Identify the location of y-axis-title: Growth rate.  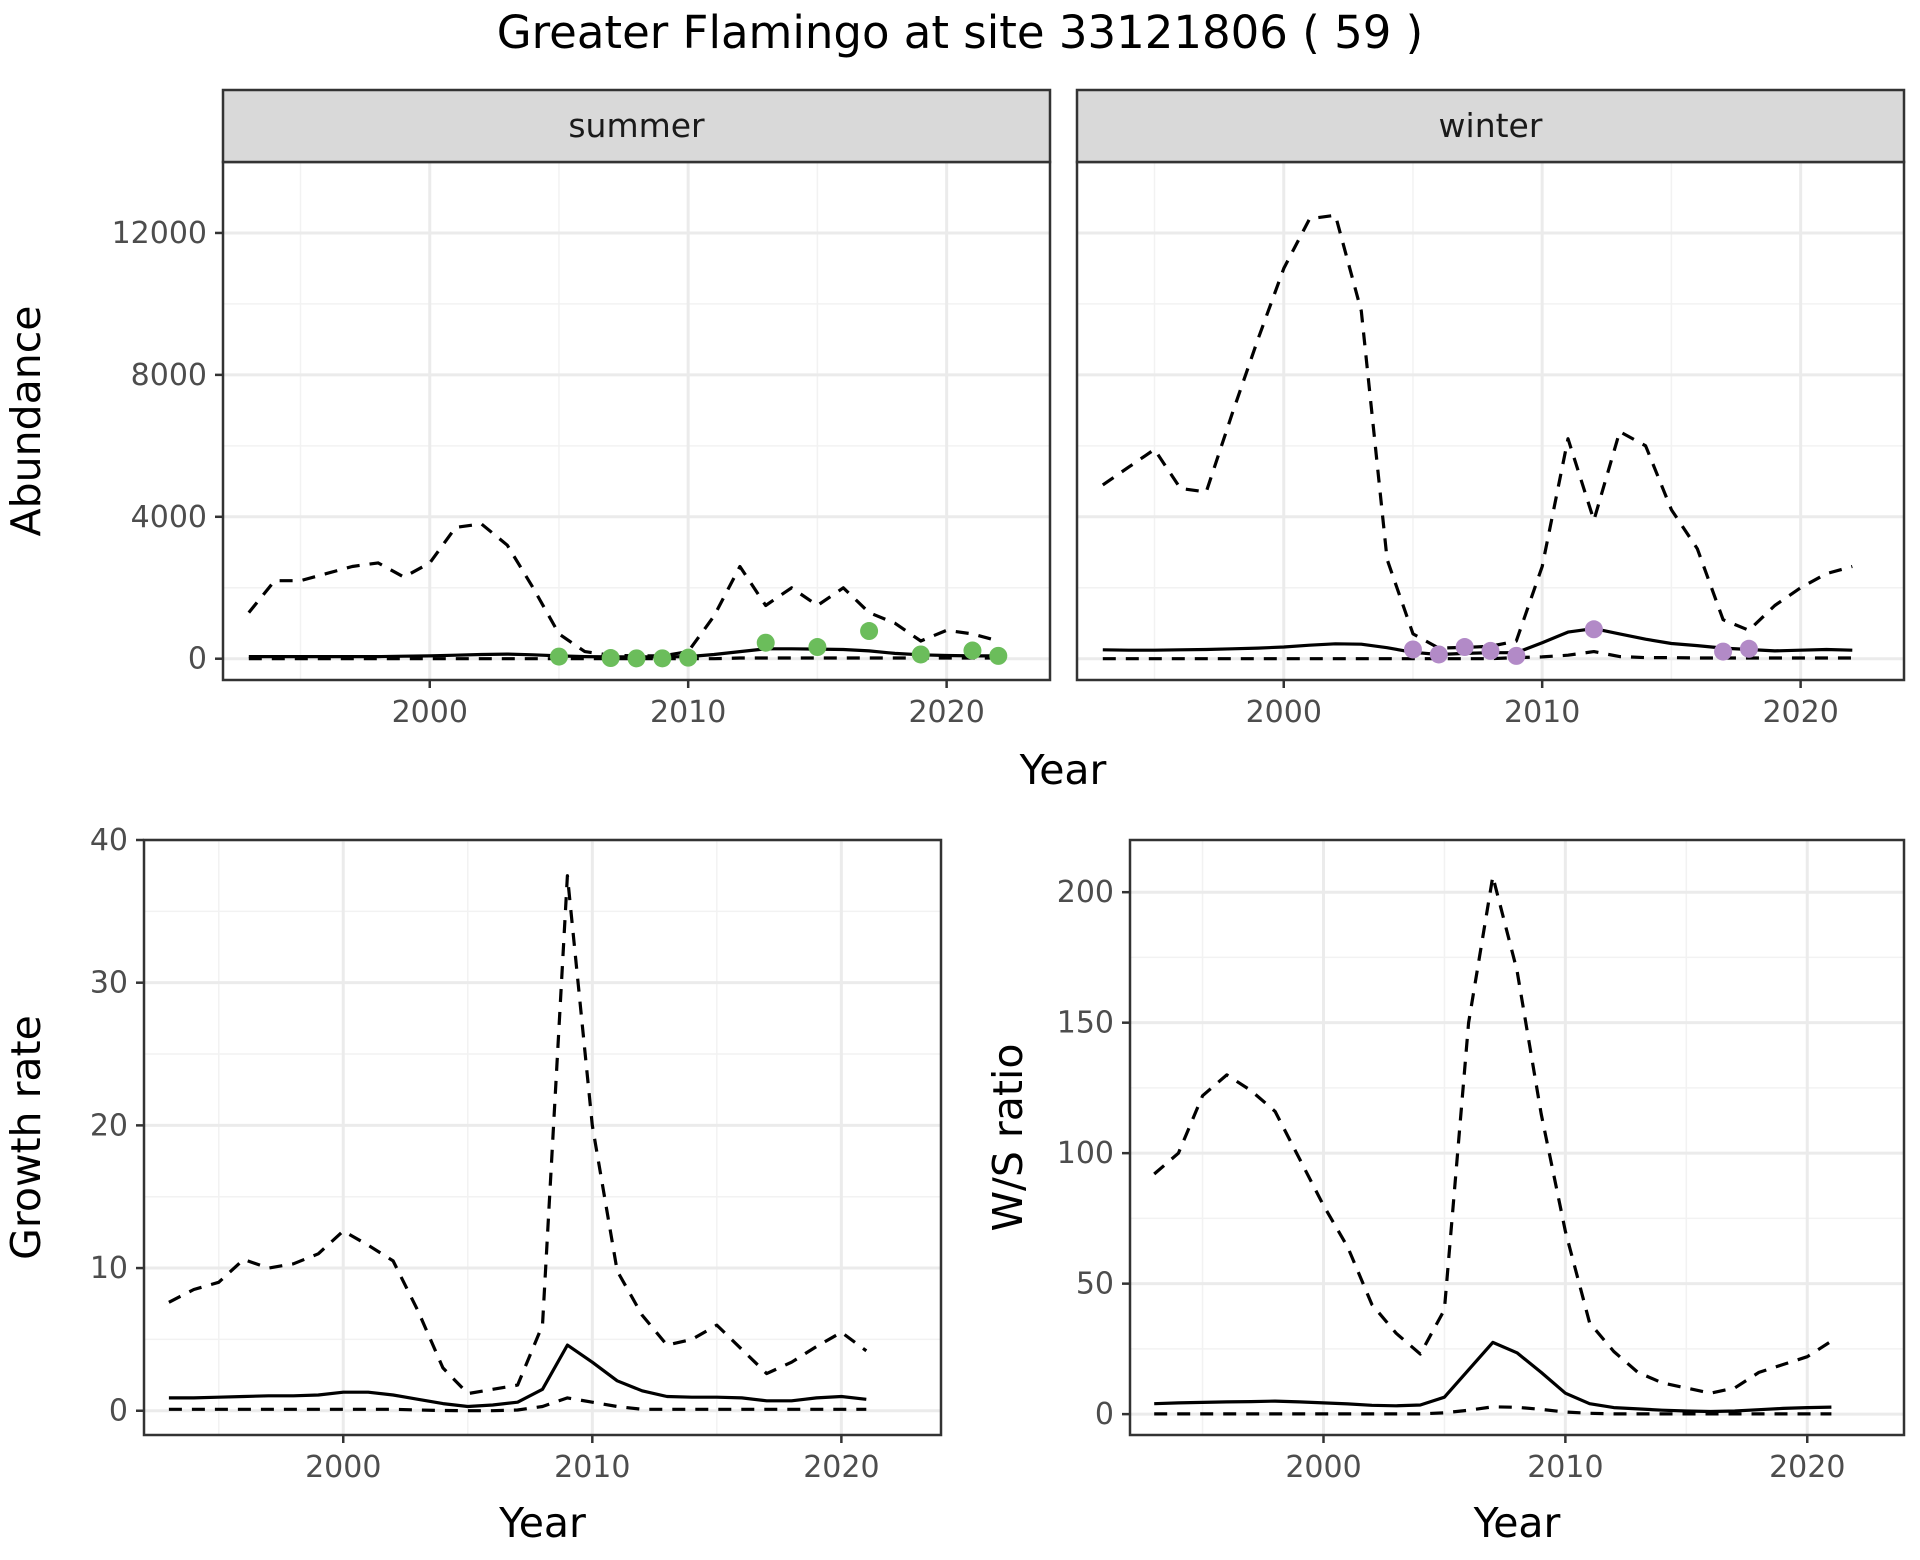
(26, 1137).